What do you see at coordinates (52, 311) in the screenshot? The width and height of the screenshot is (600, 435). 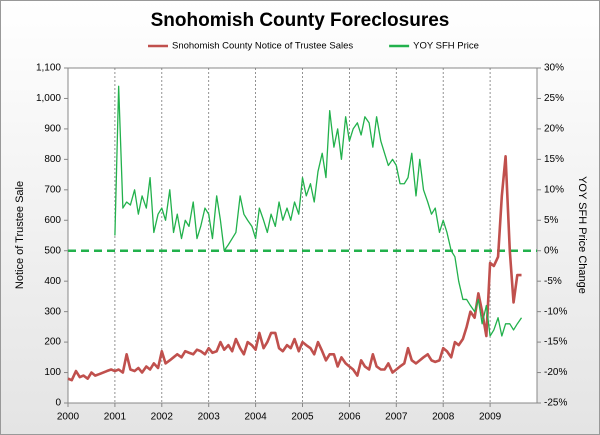 I see `y-tick-label: 300` at bounding box center [52, 311].